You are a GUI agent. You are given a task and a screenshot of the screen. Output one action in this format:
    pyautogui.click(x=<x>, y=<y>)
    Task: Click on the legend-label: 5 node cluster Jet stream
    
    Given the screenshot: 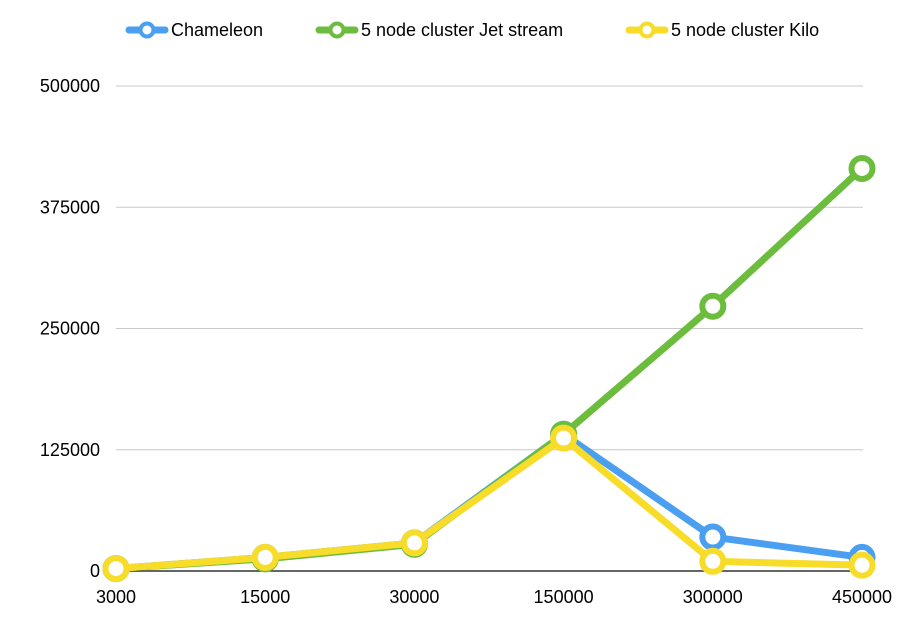 What is the action you would take?
    pyautogui.click(x=462, y=30)
    